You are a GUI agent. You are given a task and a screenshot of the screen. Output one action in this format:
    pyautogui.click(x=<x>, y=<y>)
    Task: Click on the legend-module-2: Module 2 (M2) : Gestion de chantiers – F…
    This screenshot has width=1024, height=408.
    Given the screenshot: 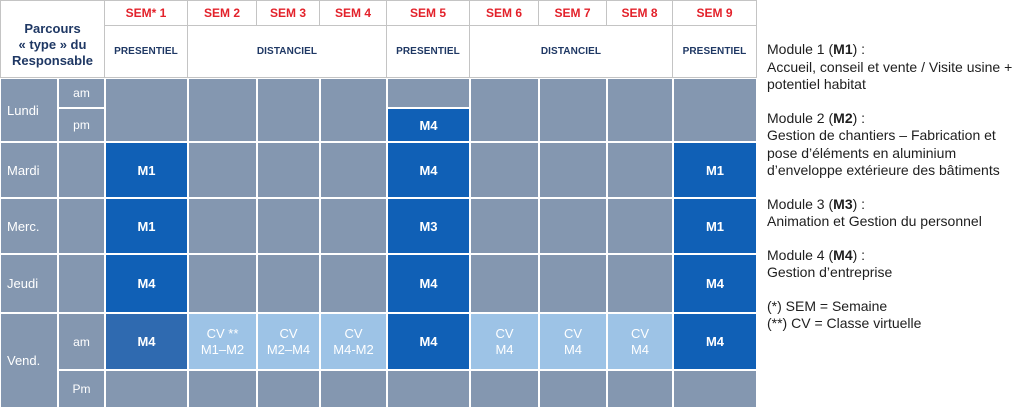 What is the action you would take?
    pyautogui.click(x=895, y=145)
    